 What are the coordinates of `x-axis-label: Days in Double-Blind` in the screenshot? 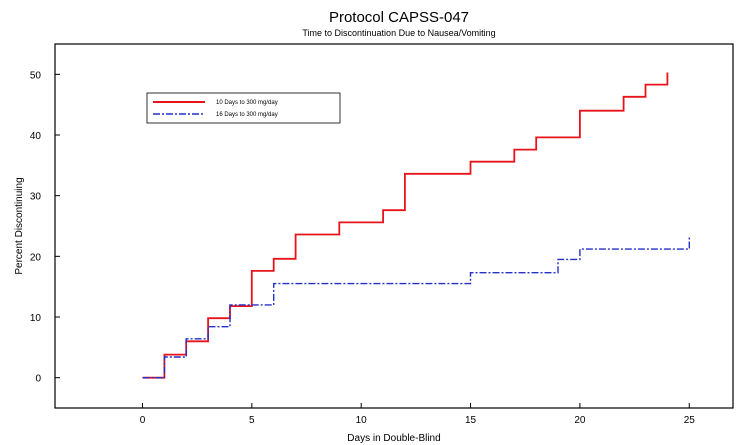 It's located at (393, 438).